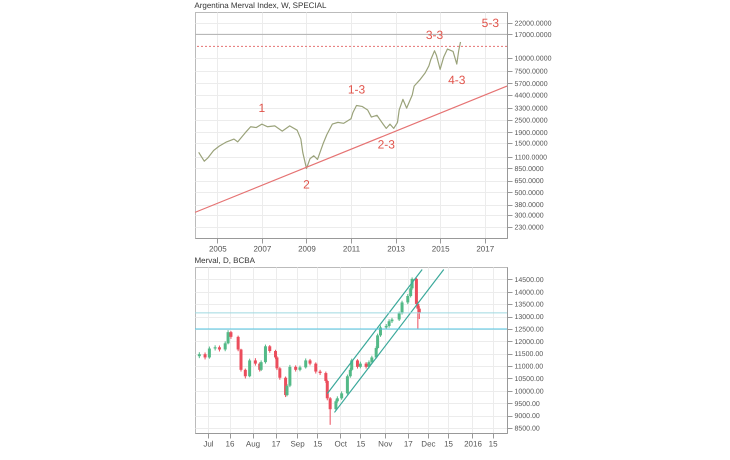 Image resolution: width=730 pixels, height=460 pixels. What do you see at coordinates (298, 444) in the screenshot?
I see `x-tick-label: Sep` at bounding box center [298, 444].